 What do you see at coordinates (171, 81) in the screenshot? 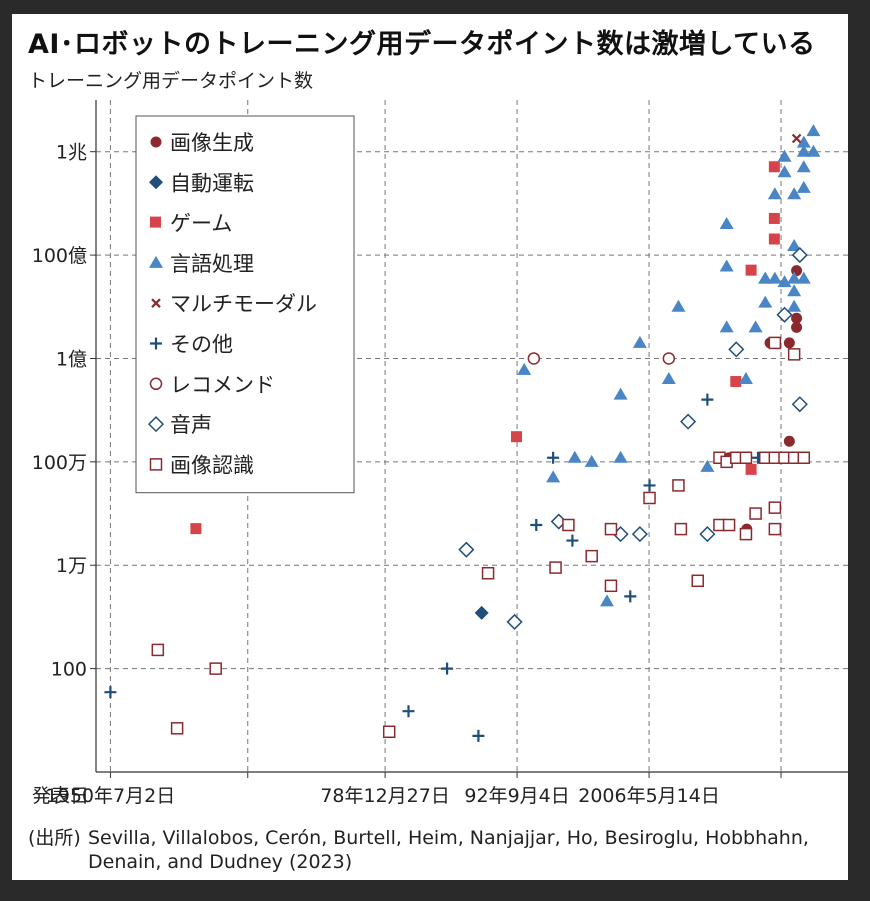
I see `y-axis-title: トレーニング用データポイント数` at bounding box center [171, 81].